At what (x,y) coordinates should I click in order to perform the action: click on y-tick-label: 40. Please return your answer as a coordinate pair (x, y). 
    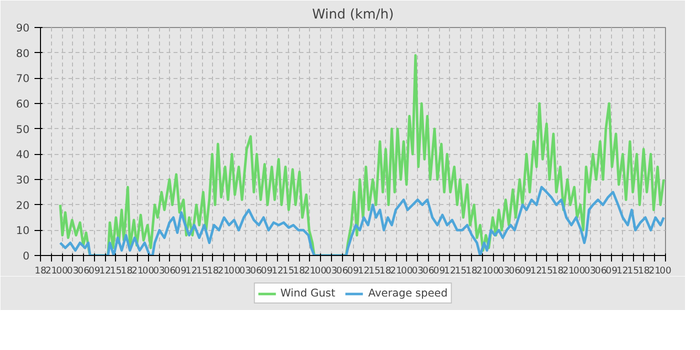
    Looking at the image, I should click on (23, 155).